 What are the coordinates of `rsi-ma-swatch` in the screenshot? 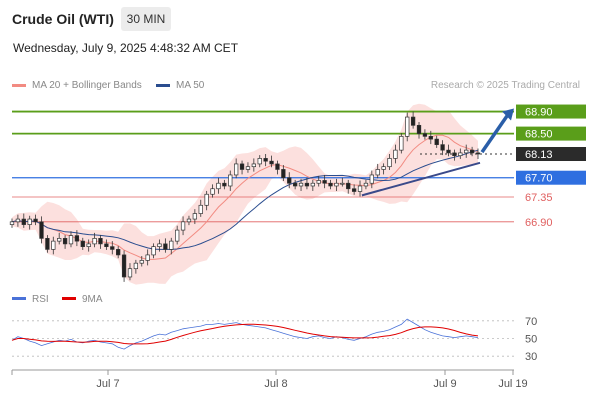 It's located at (69, 298).